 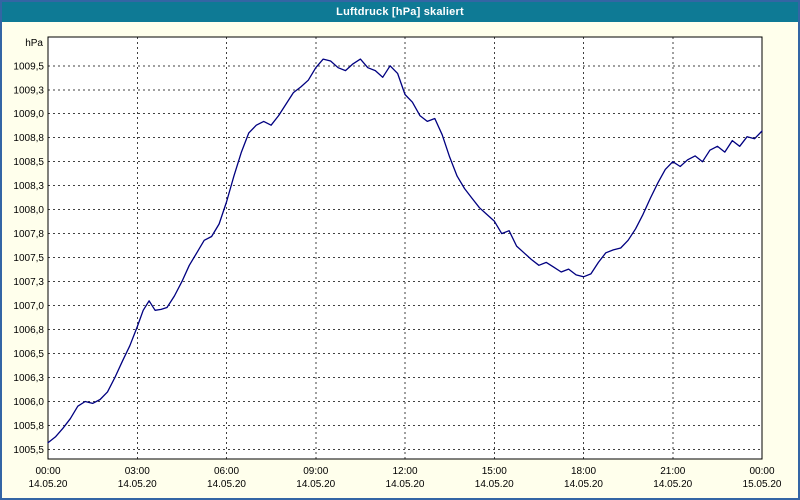 What do you see at coordinates (28, 66) in the screenshot?
I see `y-tick-label: 1009,5` at bounding box center [28, 66].